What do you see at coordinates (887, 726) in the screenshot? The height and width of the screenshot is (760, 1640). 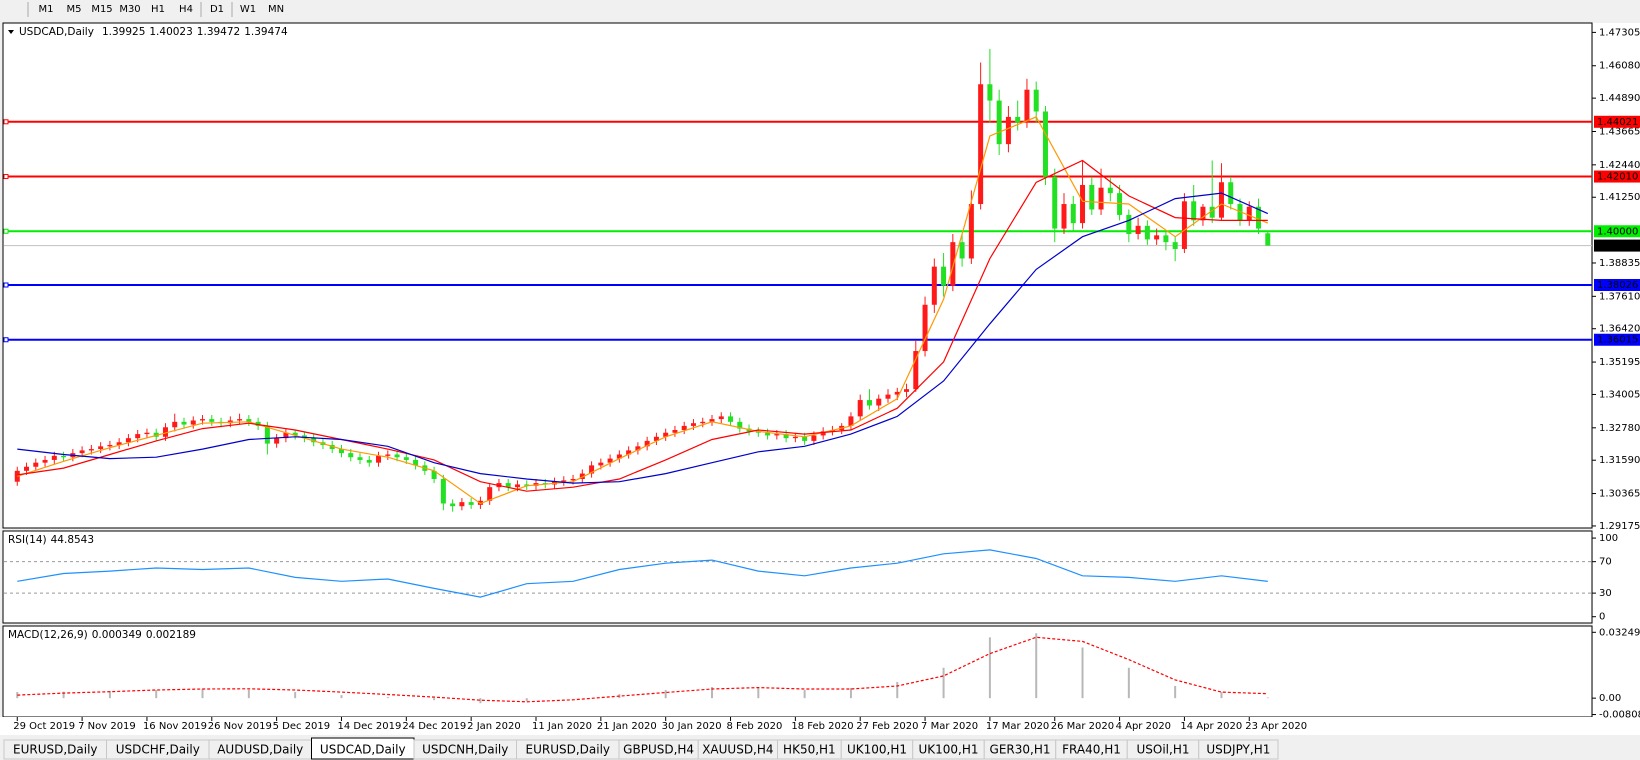 I see `x-tick-label: 27 Feb 2020` at bounding box center [887, 726].